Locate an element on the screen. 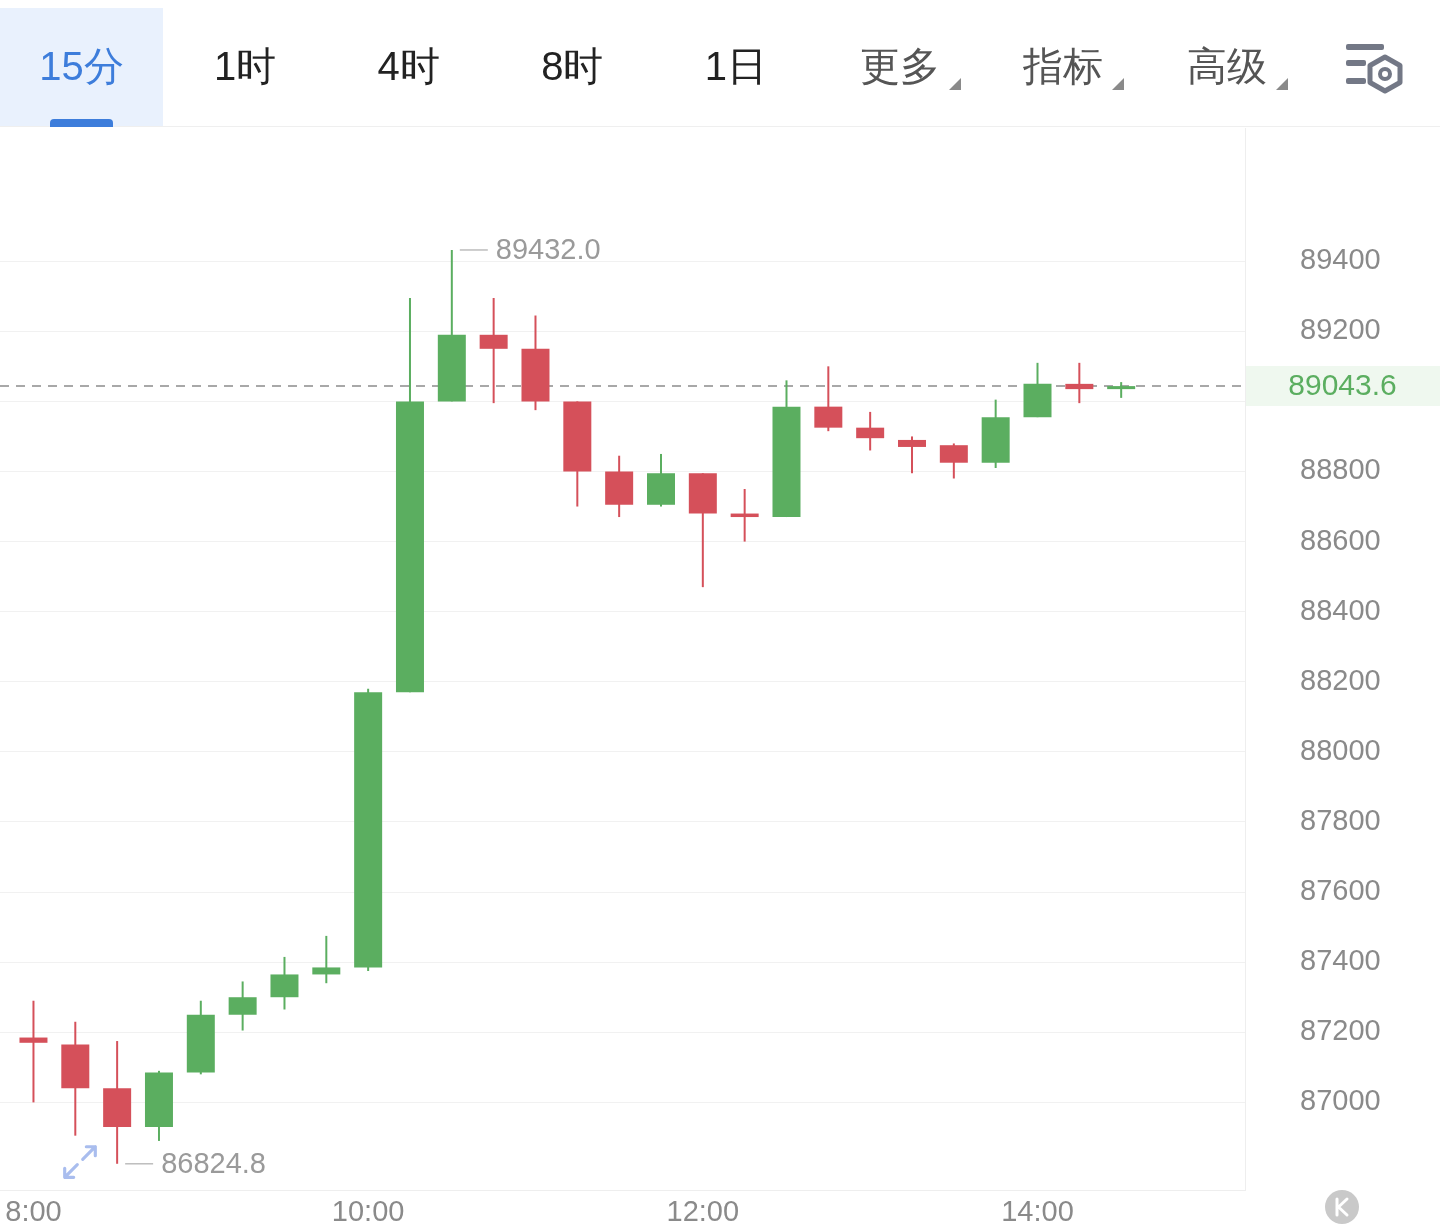  annotation: 89432.0 is located at coordinates (548, 248).